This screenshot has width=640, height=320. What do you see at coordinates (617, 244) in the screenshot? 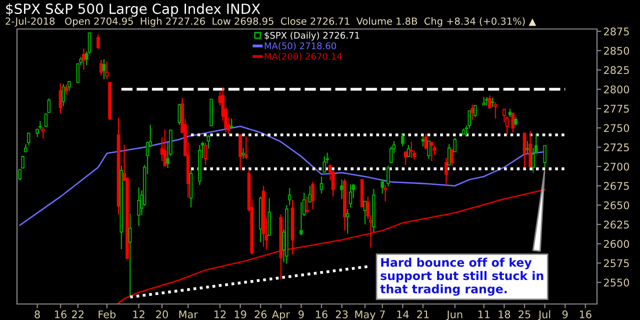
I see `y-tick-label: 2600` at bounding box center [617, 244].